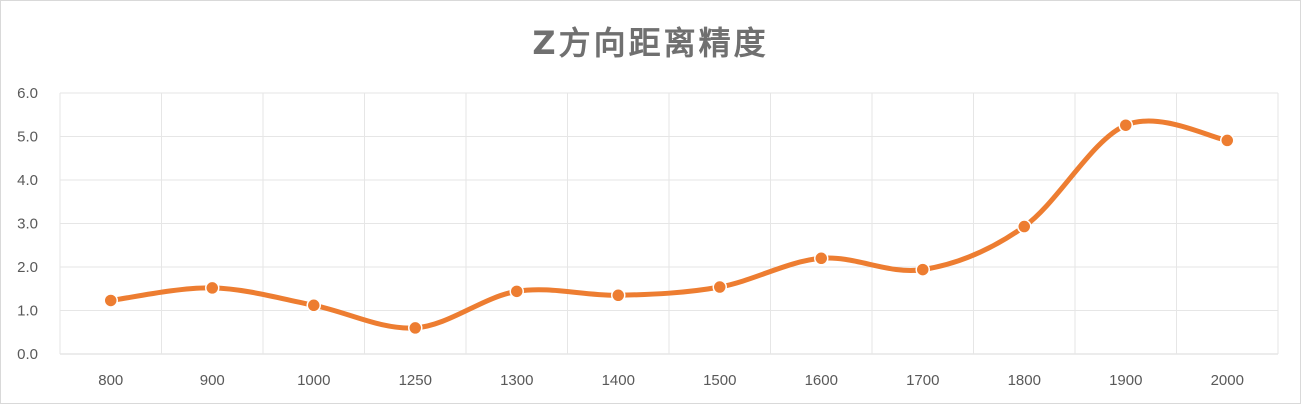  What do you see at coordinates (922, 380) in the screenshot?
I see `x-tick-label: 1700` at bounding box center [922, 380].